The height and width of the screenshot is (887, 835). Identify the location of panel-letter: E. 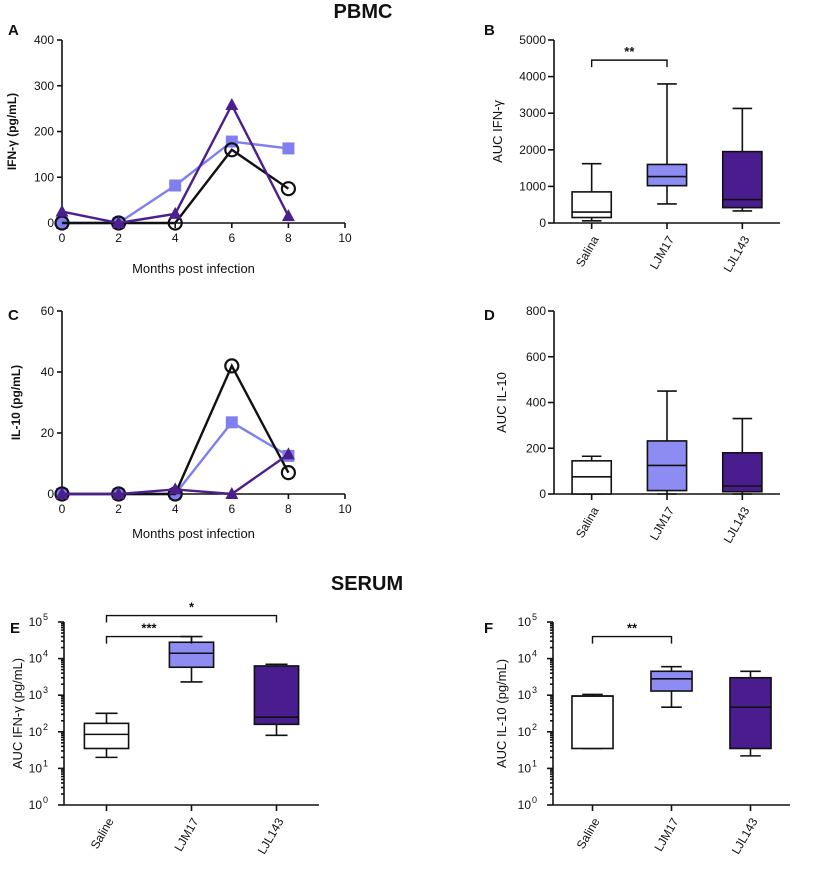
(15, 628).